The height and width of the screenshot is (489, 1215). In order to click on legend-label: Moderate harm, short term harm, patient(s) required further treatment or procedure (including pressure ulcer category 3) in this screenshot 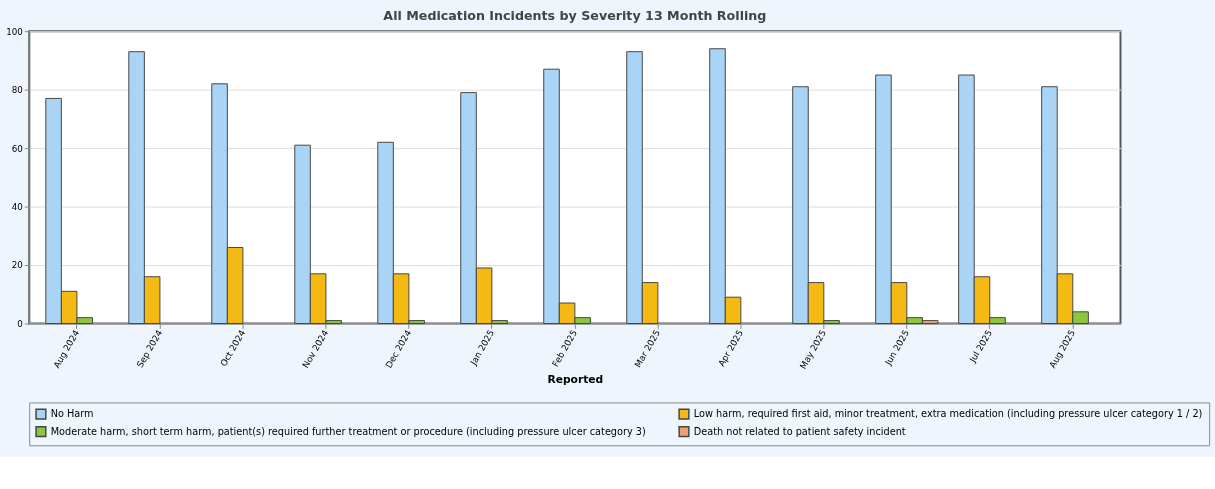, I will do `click(348, 431)`.